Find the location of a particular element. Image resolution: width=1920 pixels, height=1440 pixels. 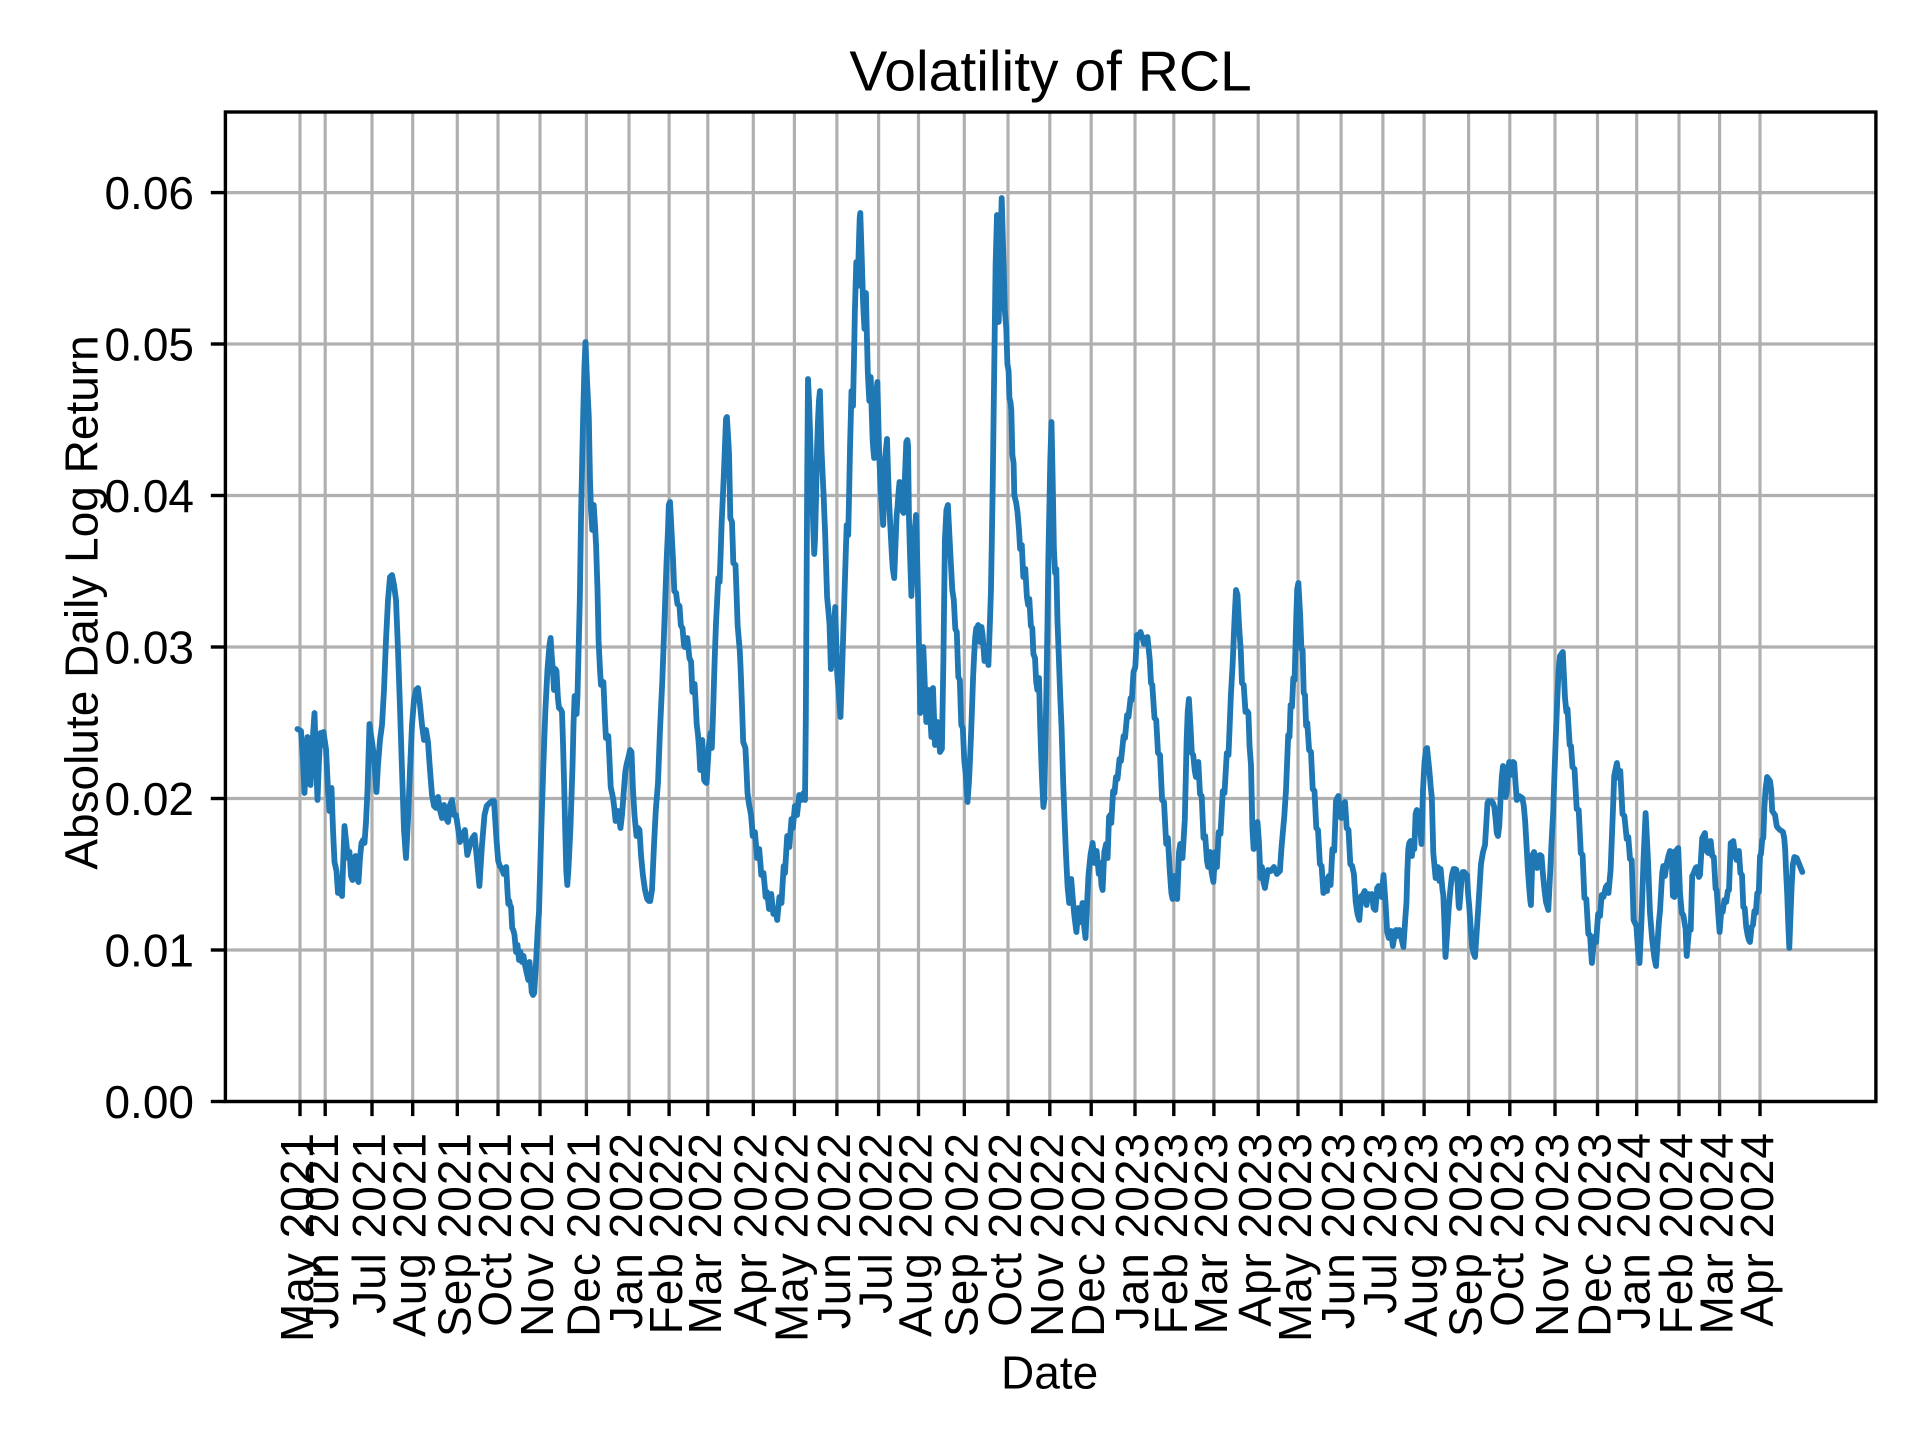

svg-text: Sep 2021 is located at coordinates (454, 1234).